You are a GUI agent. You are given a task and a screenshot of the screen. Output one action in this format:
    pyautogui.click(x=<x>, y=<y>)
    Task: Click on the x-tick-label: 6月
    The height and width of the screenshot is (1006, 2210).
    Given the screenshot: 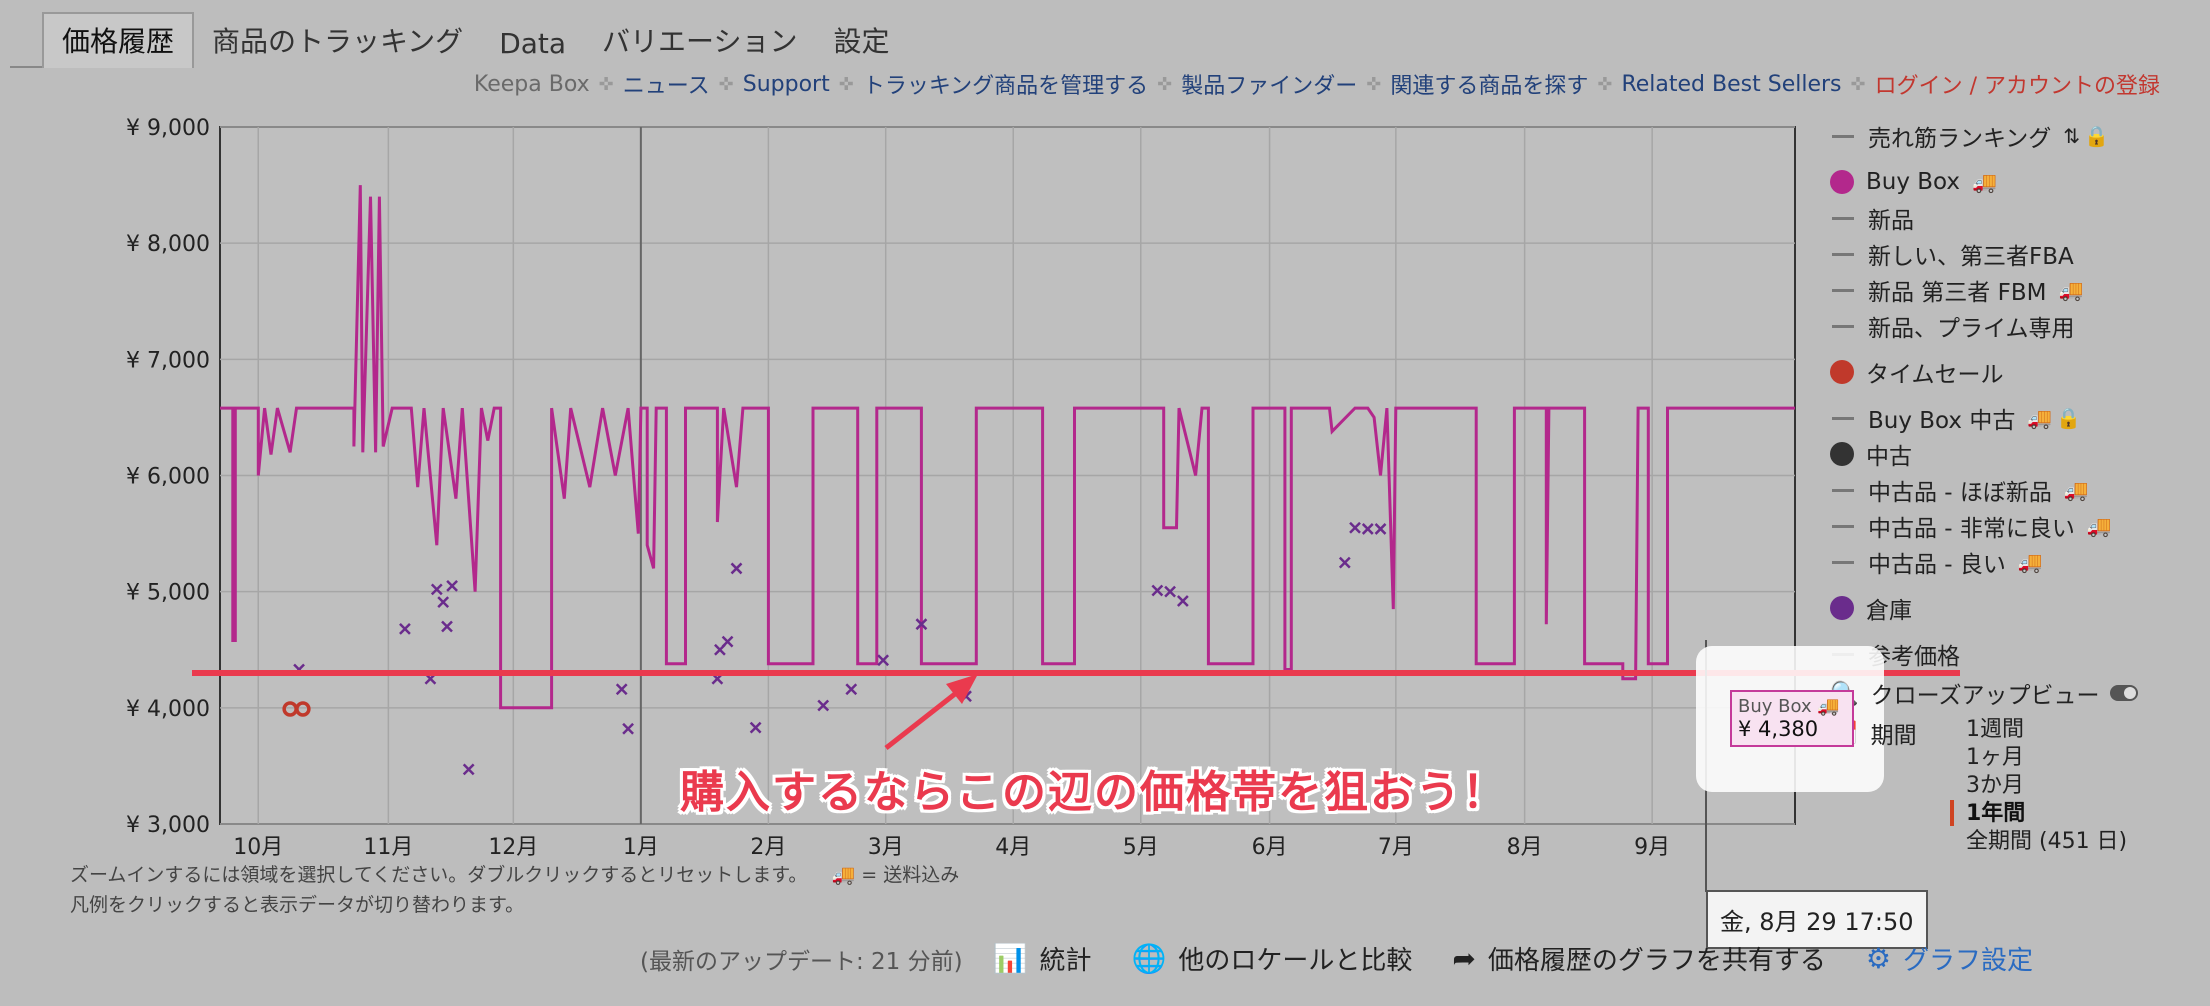 What is the action you would take?
    pyautogui.click(x=1270, y=847)
    